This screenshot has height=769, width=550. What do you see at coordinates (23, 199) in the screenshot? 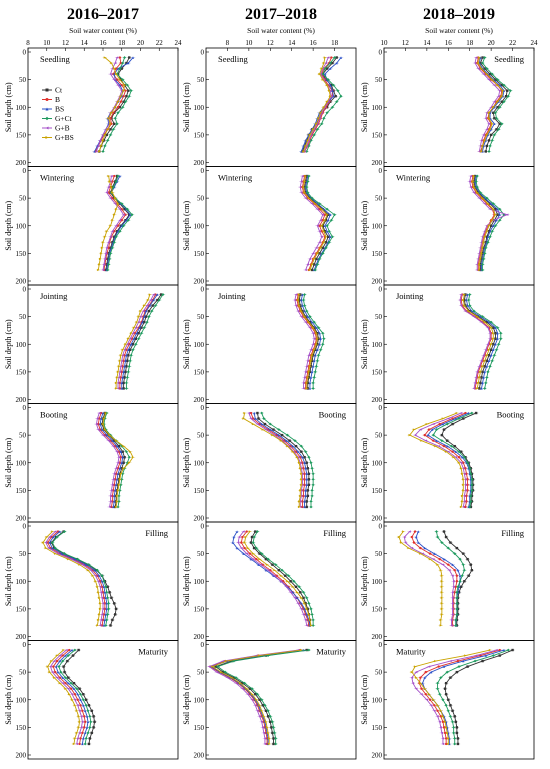
I see `y-tick-label: 50` at bounding box center [23, 199].